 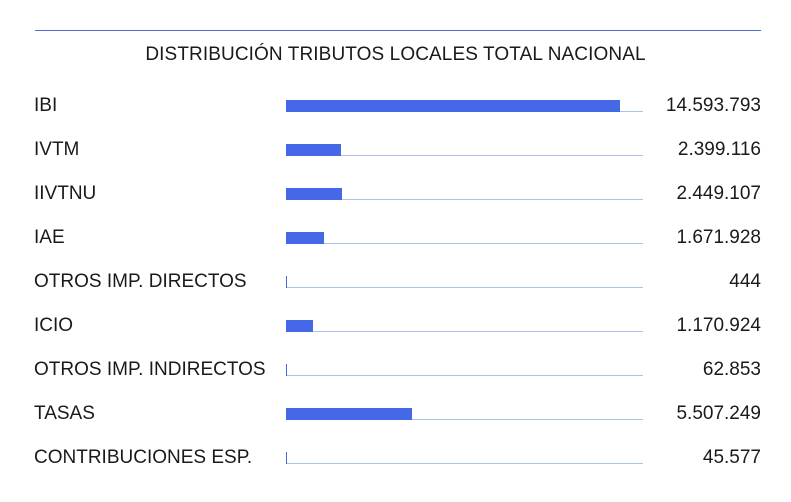 What do you see at coordinates (398, 30) in the screenshot?
I see `top-divider` at bounding box center [398, 30].